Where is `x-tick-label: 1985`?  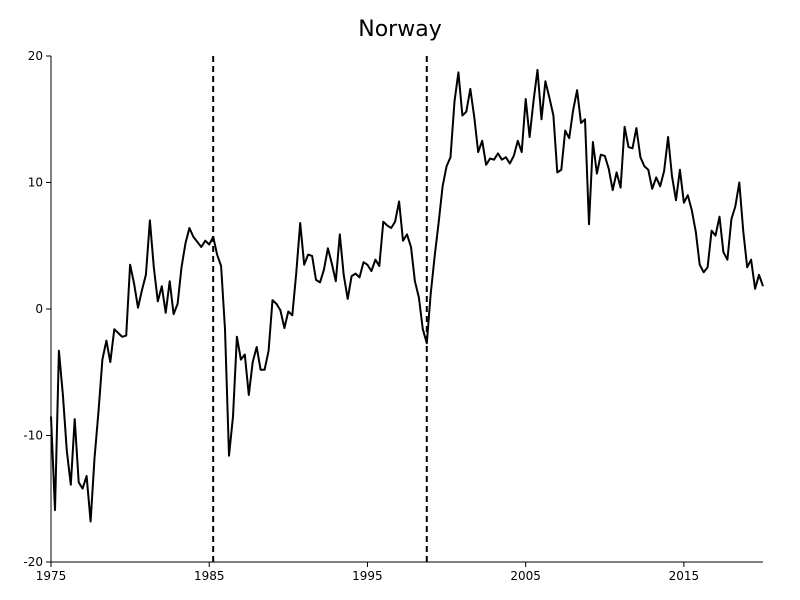 x-tick-label: 1985 is located at coordinates (209, 576).